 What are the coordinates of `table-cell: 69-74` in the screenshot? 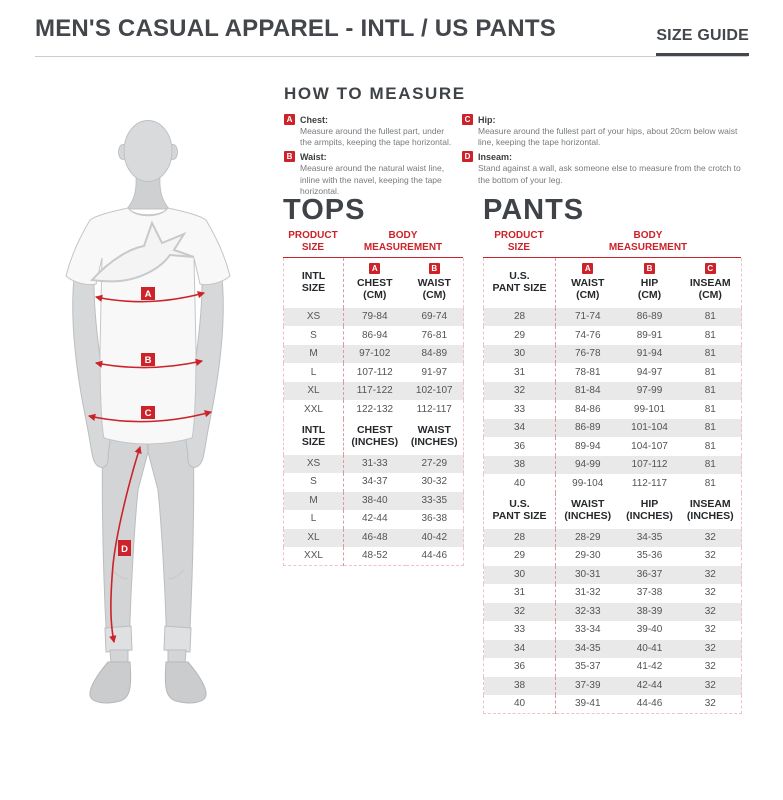 It's located at (434, 317).